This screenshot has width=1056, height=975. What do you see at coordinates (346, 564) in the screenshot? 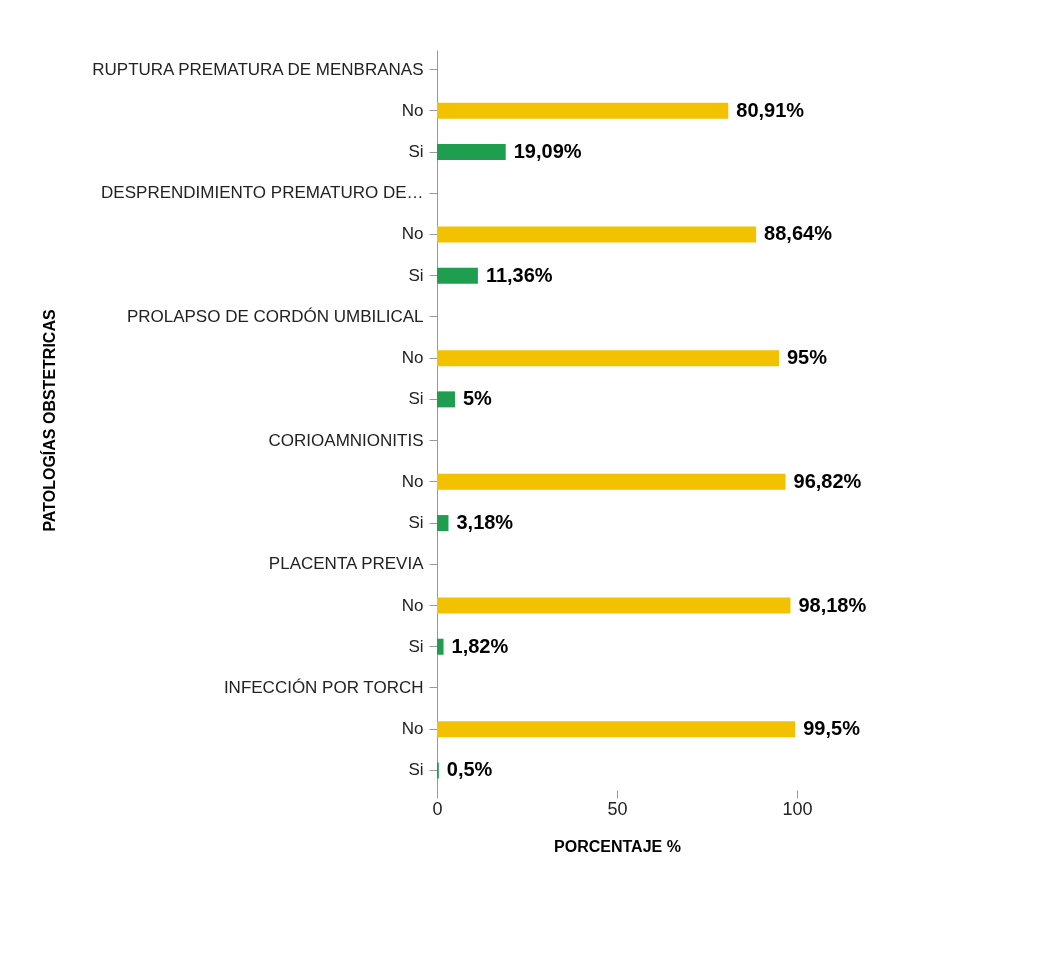
I see `y-tick-label: PLACENTA PREVIA` at bounding box center [346, 564].